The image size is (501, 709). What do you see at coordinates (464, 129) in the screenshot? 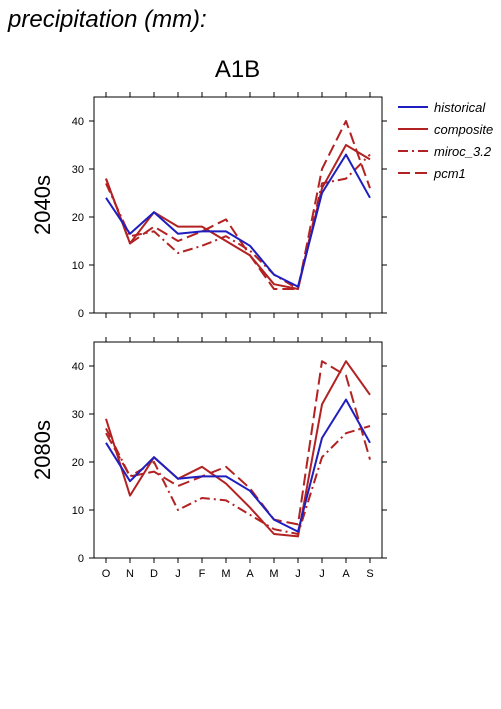
I see `legend-label: composite` at bounding box center [464, 129].